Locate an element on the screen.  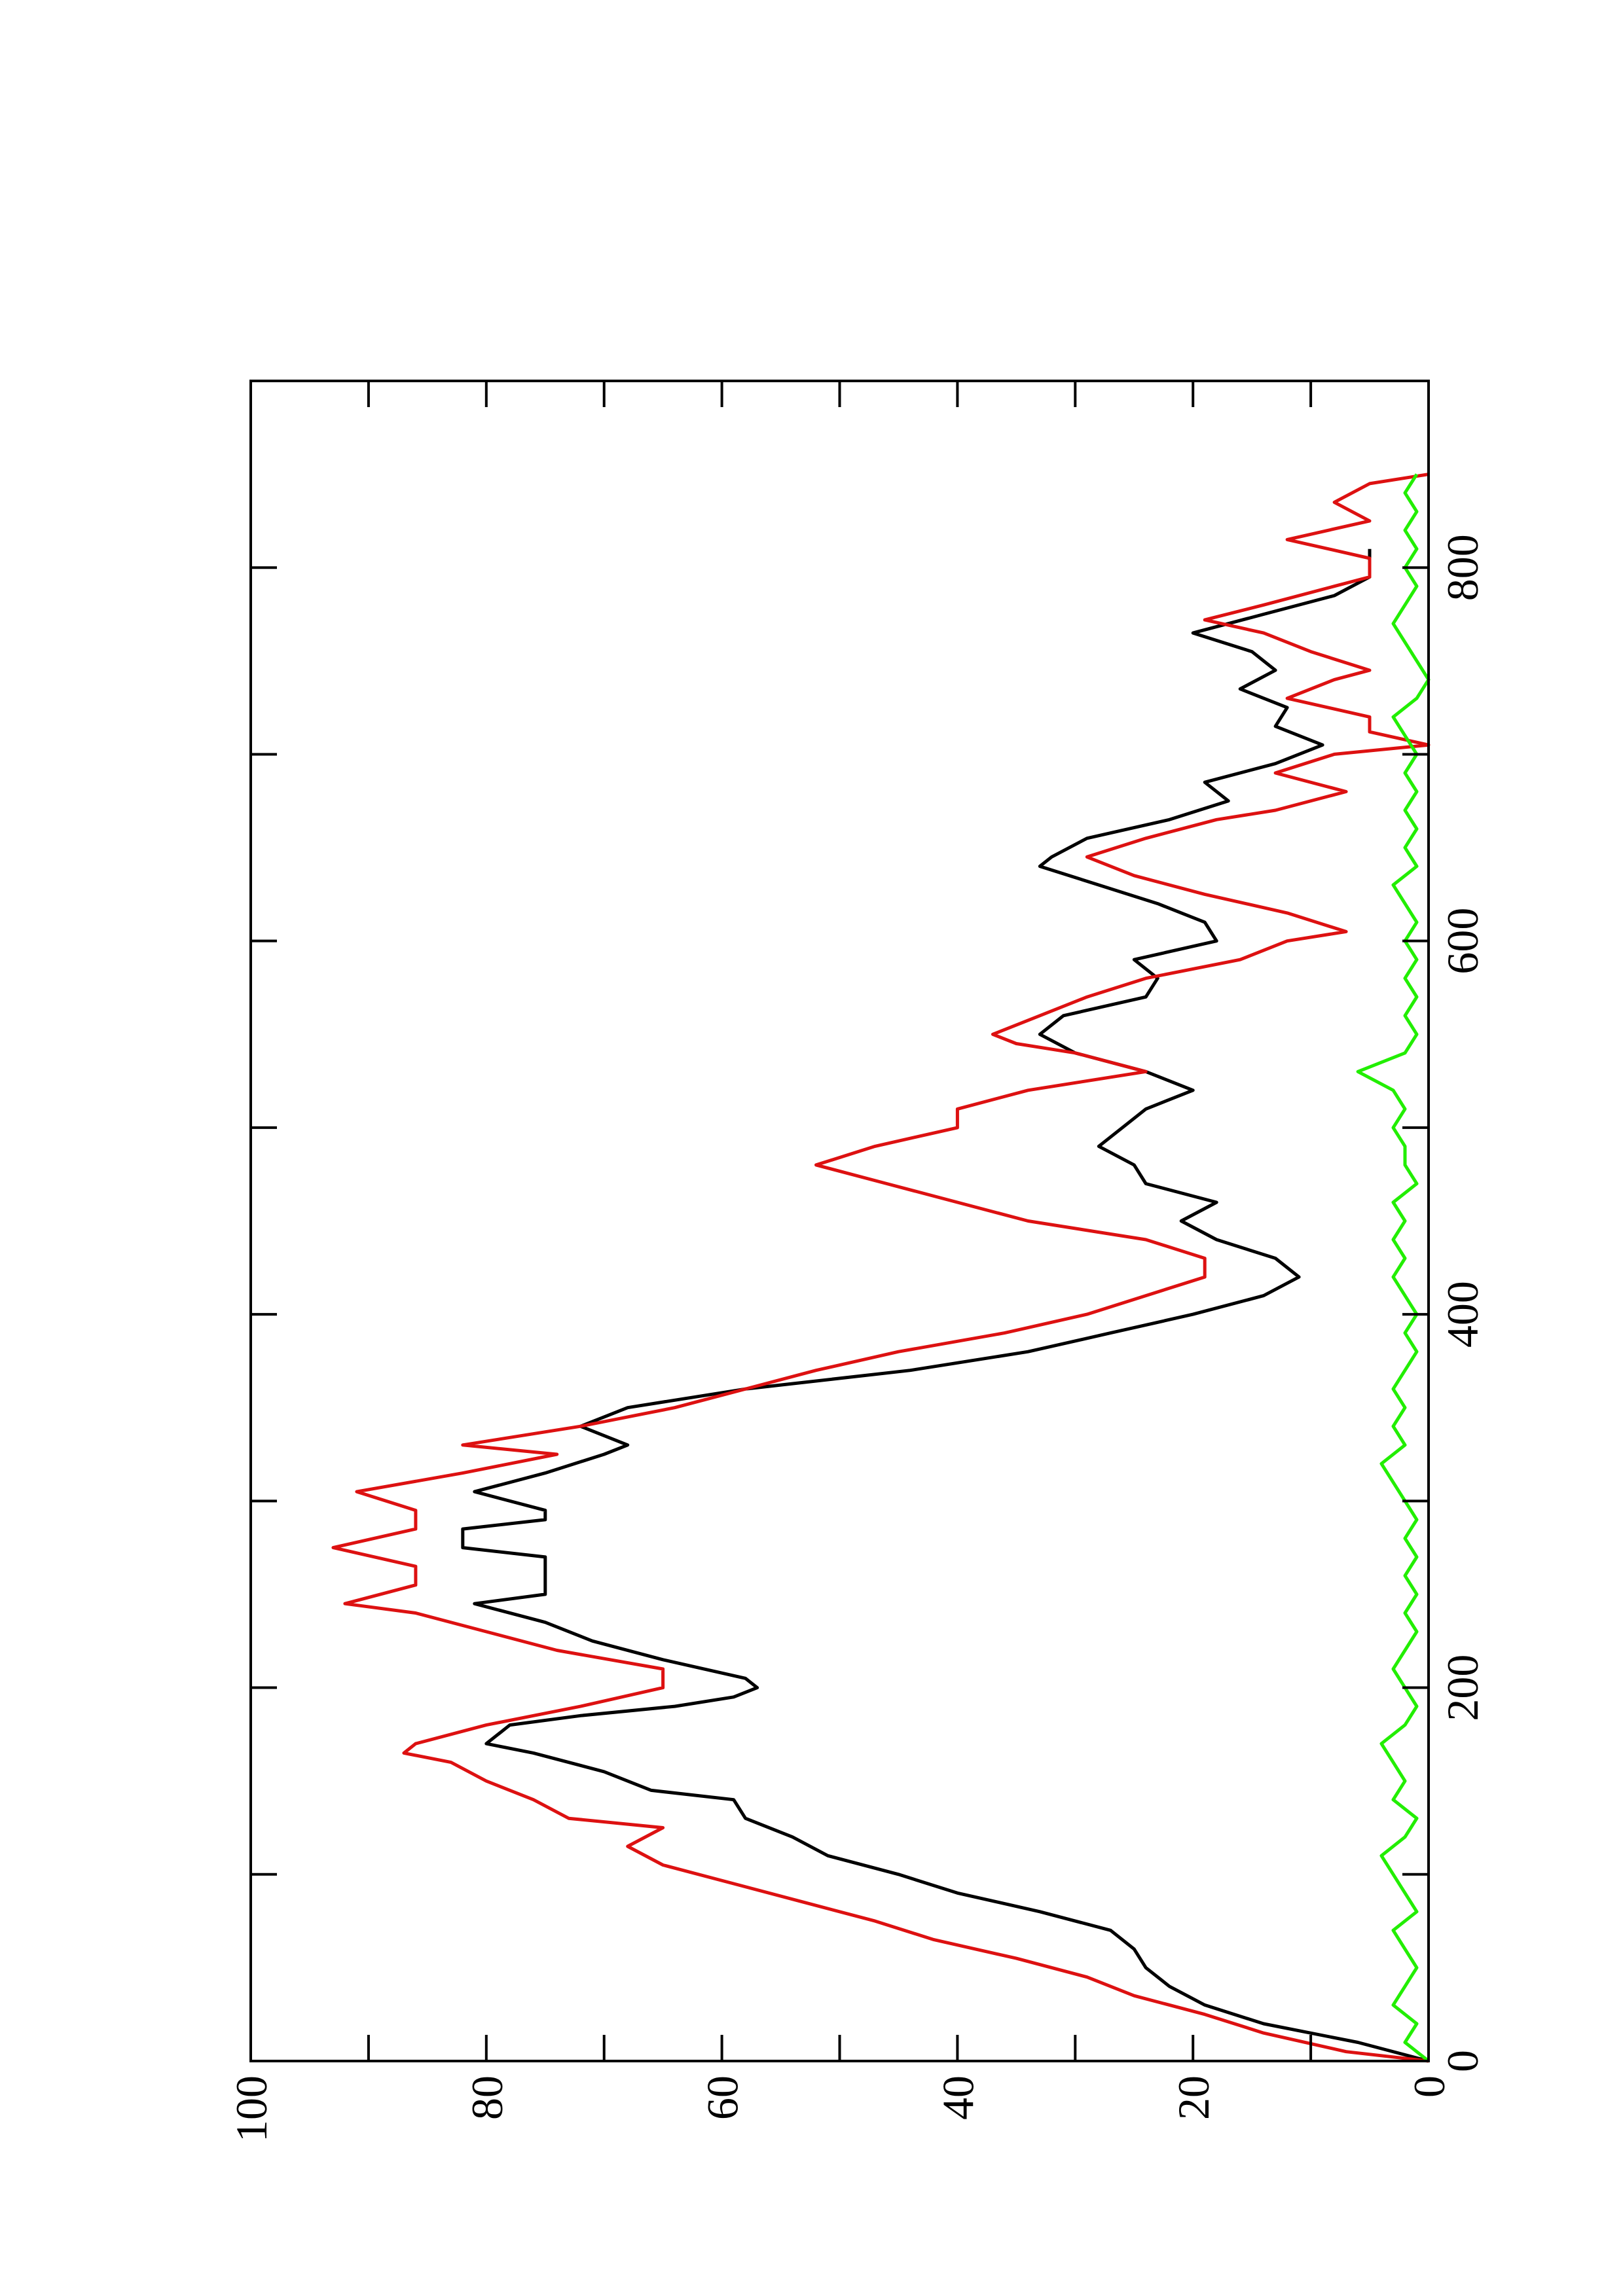
y-tick-label: 40 is located at coordinates (958, 2097).